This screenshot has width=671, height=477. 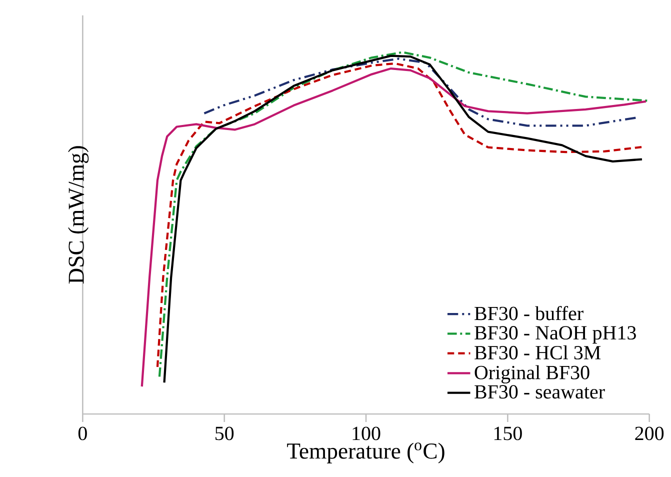 What do you see at coordinates (366, 433) in the screenshot?
I see `x-tick-label: 100` at bounding box center [366, 433].